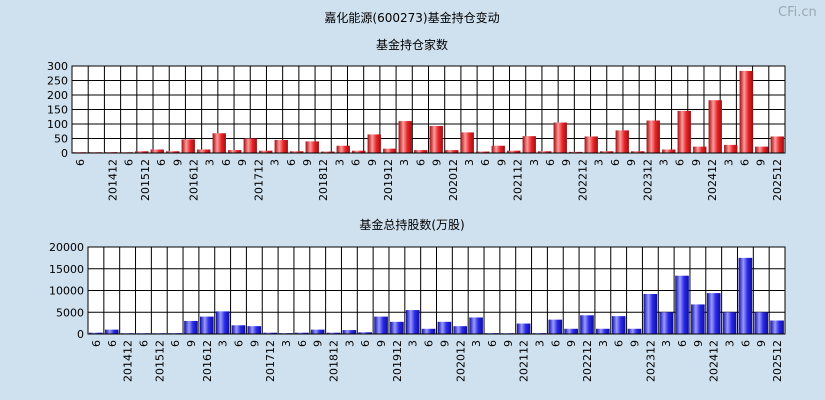 This screenshot has height=400, width=825. Describe the element at coordinates (57, 110) in the screenshot. I see `y-tick-label: 150` at that location.